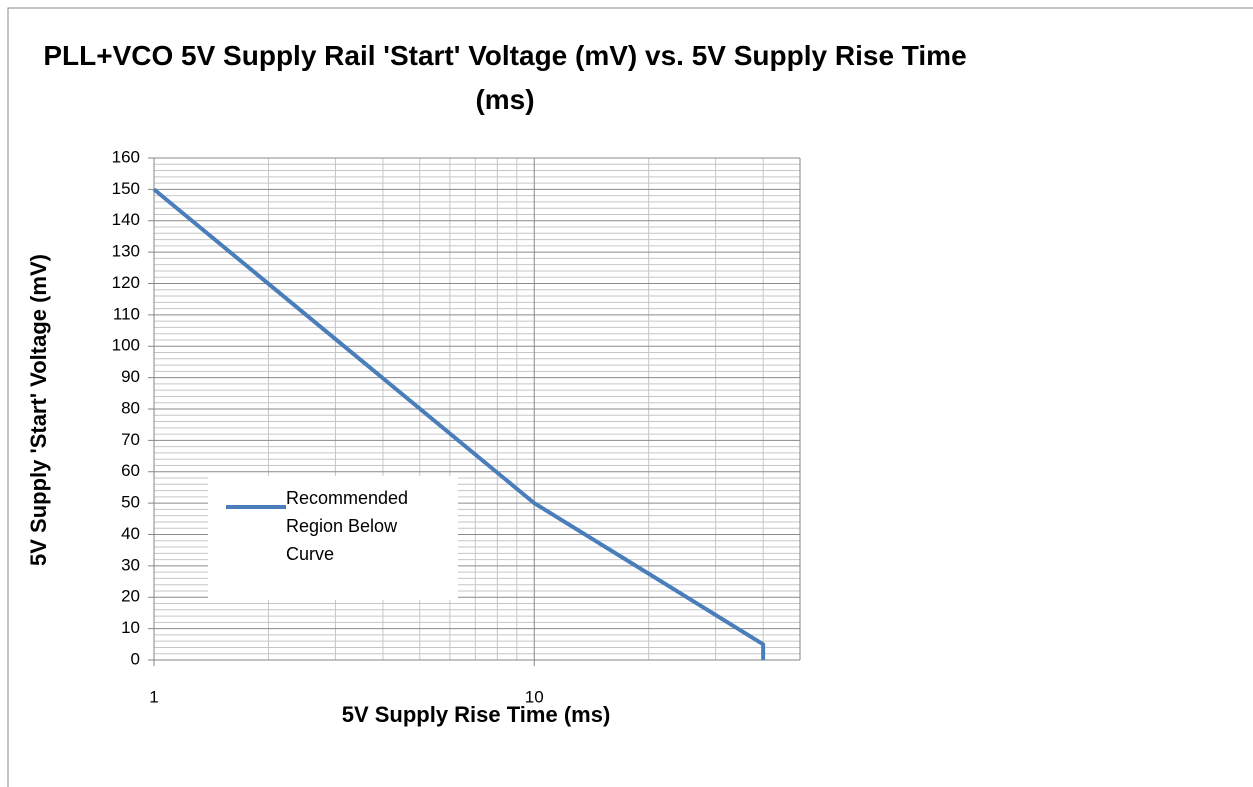 The height and width of the screenshot is (787, 1253). Describe the element at coordinates (126, 345) in the screenshot. I see `y-tick-label: 100` at that location.